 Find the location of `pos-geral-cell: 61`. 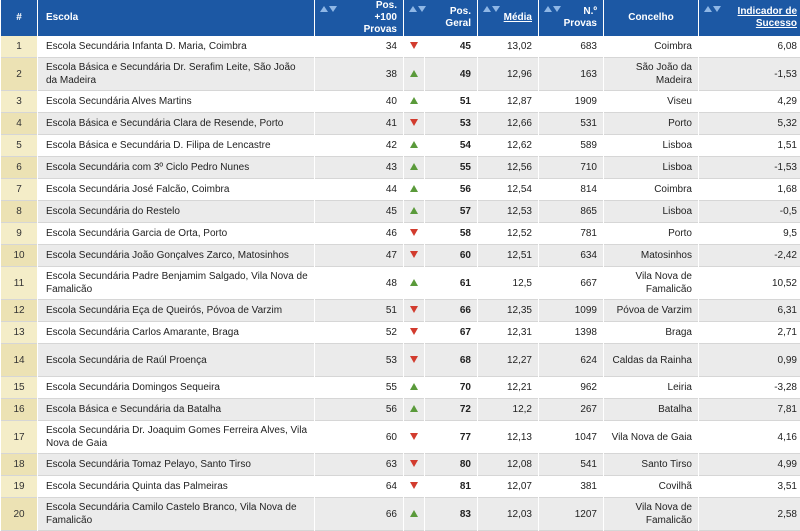

pos-geral-cell: 61 is located at coordinates (451, 283).